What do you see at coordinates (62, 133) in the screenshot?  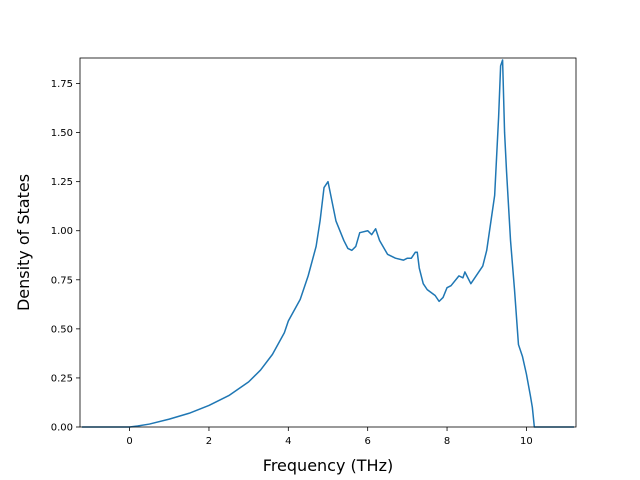 I see `y-tick-label: 1.50` at bounding box center [62, 133].